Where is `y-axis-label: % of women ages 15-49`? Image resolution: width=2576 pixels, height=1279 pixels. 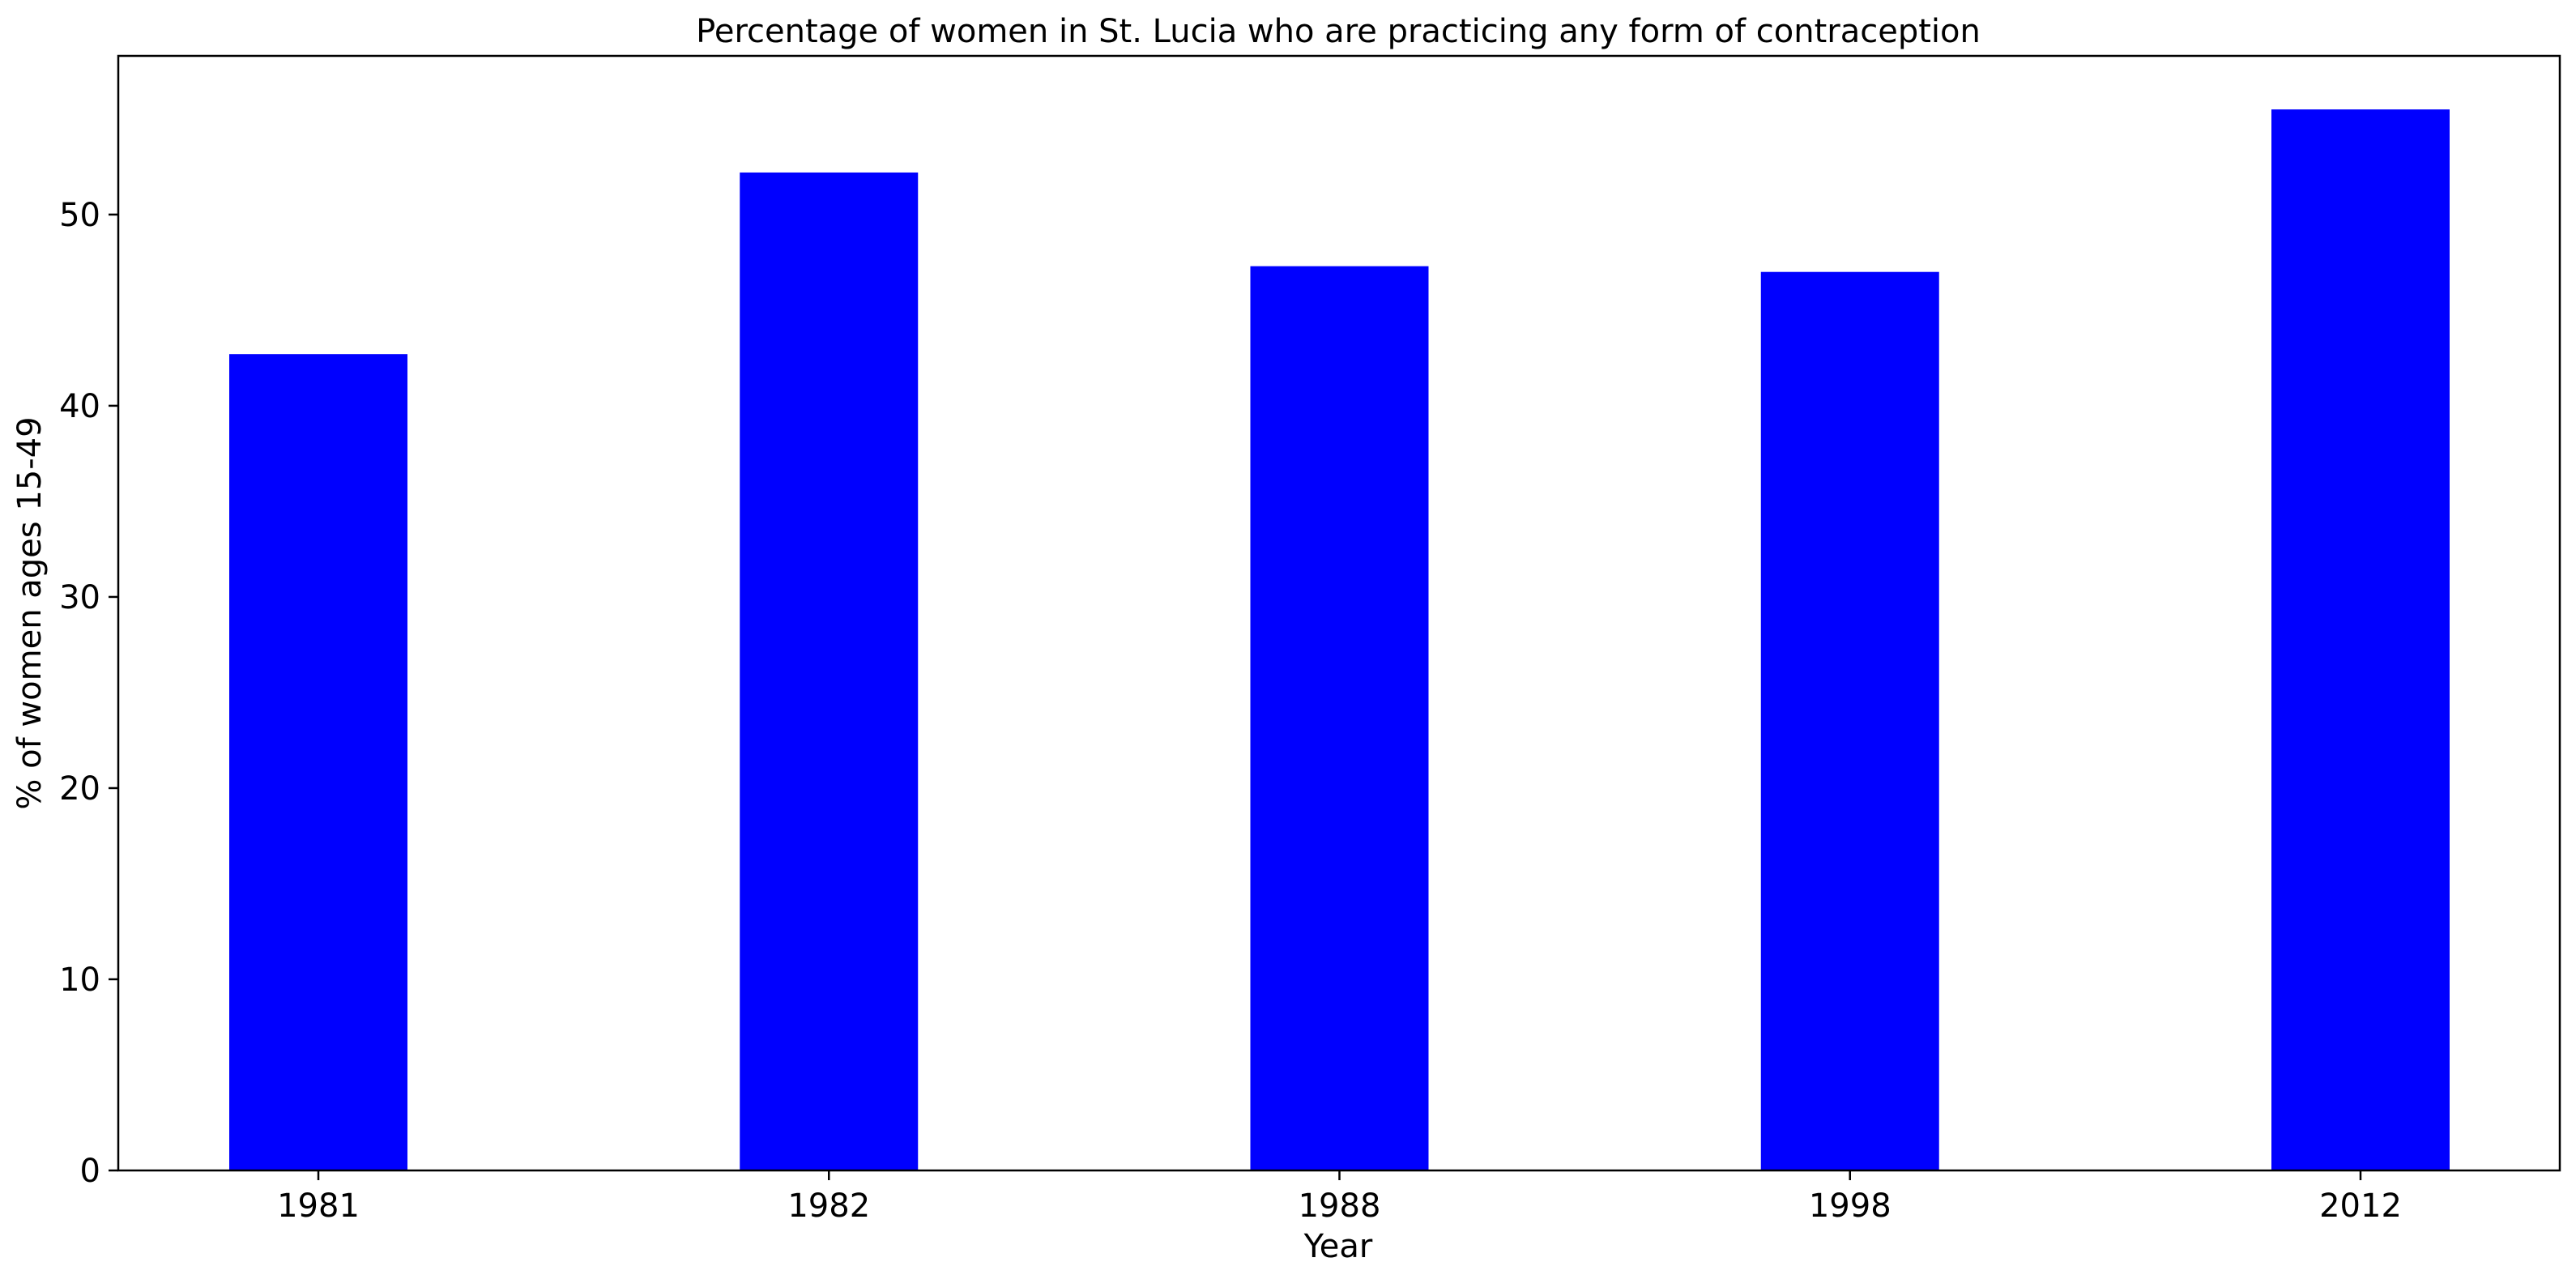
y-axis-label: % of women ages 15-49 is located at coordinates (30, 612).